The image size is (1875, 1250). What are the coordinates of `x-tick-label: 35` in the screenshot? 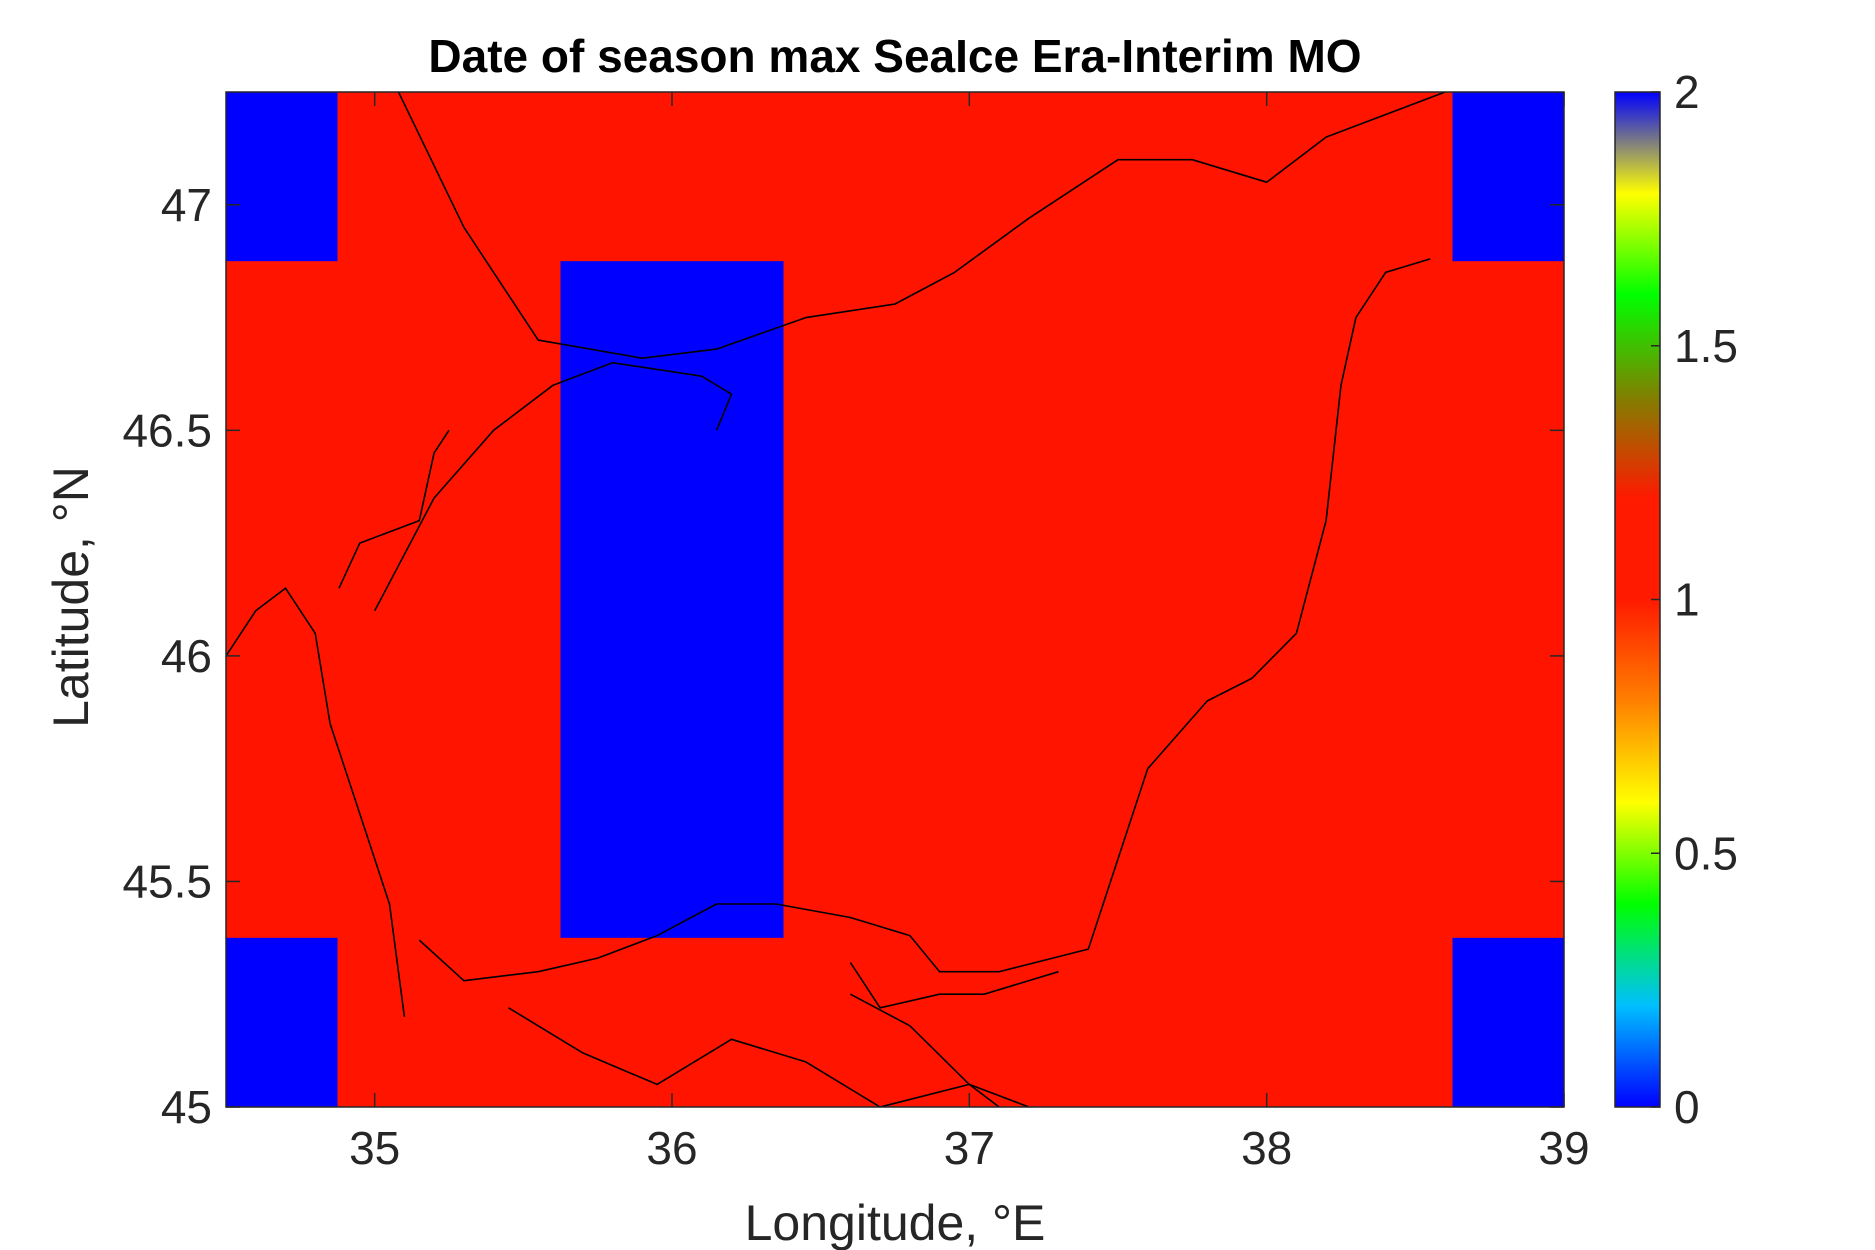 It's located at (374, 1148).